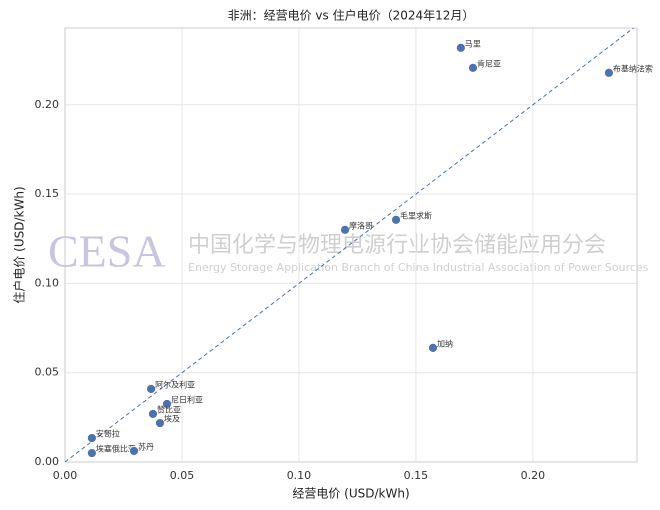 The height and width of the screenshot is (510, 660). I want to click on point-label: 阿尔及利亚, so click(175, 384).